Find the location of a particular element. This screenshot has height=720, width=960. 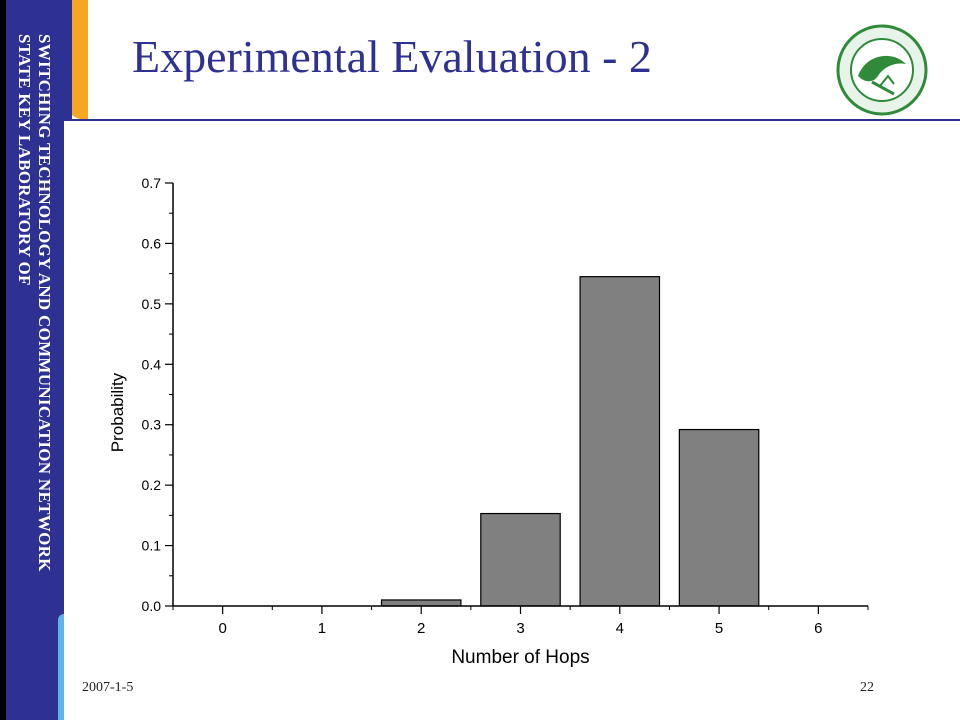

y-tick-label: 0.4 is located at coordinates (152, 364).